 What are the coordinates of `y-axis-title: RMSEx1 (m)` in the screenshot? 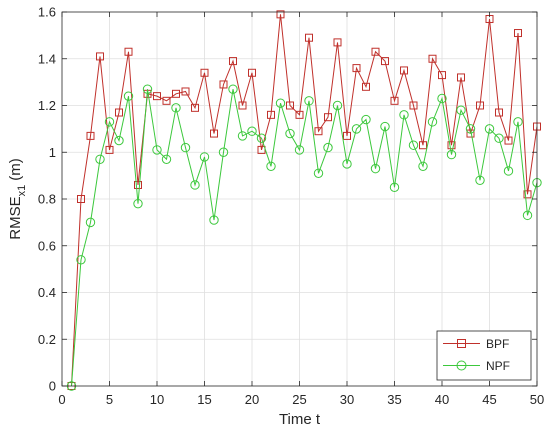 It's located at (17, 198).